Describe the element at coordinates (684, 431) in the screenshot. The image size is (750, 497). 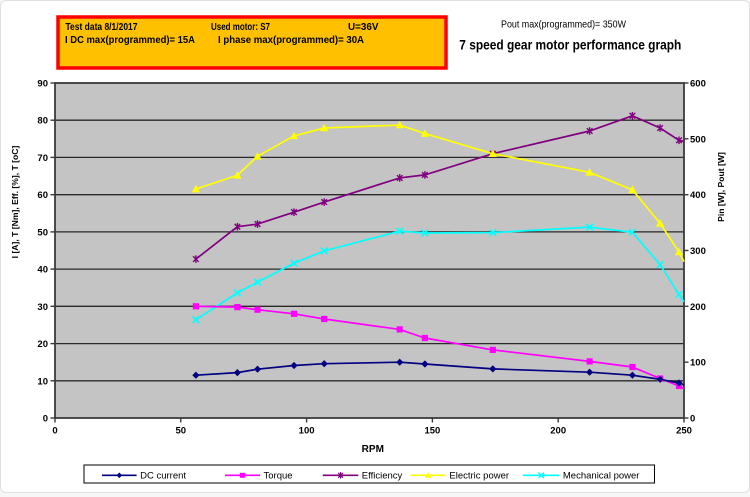
I see `svg-text: 250` at that location.